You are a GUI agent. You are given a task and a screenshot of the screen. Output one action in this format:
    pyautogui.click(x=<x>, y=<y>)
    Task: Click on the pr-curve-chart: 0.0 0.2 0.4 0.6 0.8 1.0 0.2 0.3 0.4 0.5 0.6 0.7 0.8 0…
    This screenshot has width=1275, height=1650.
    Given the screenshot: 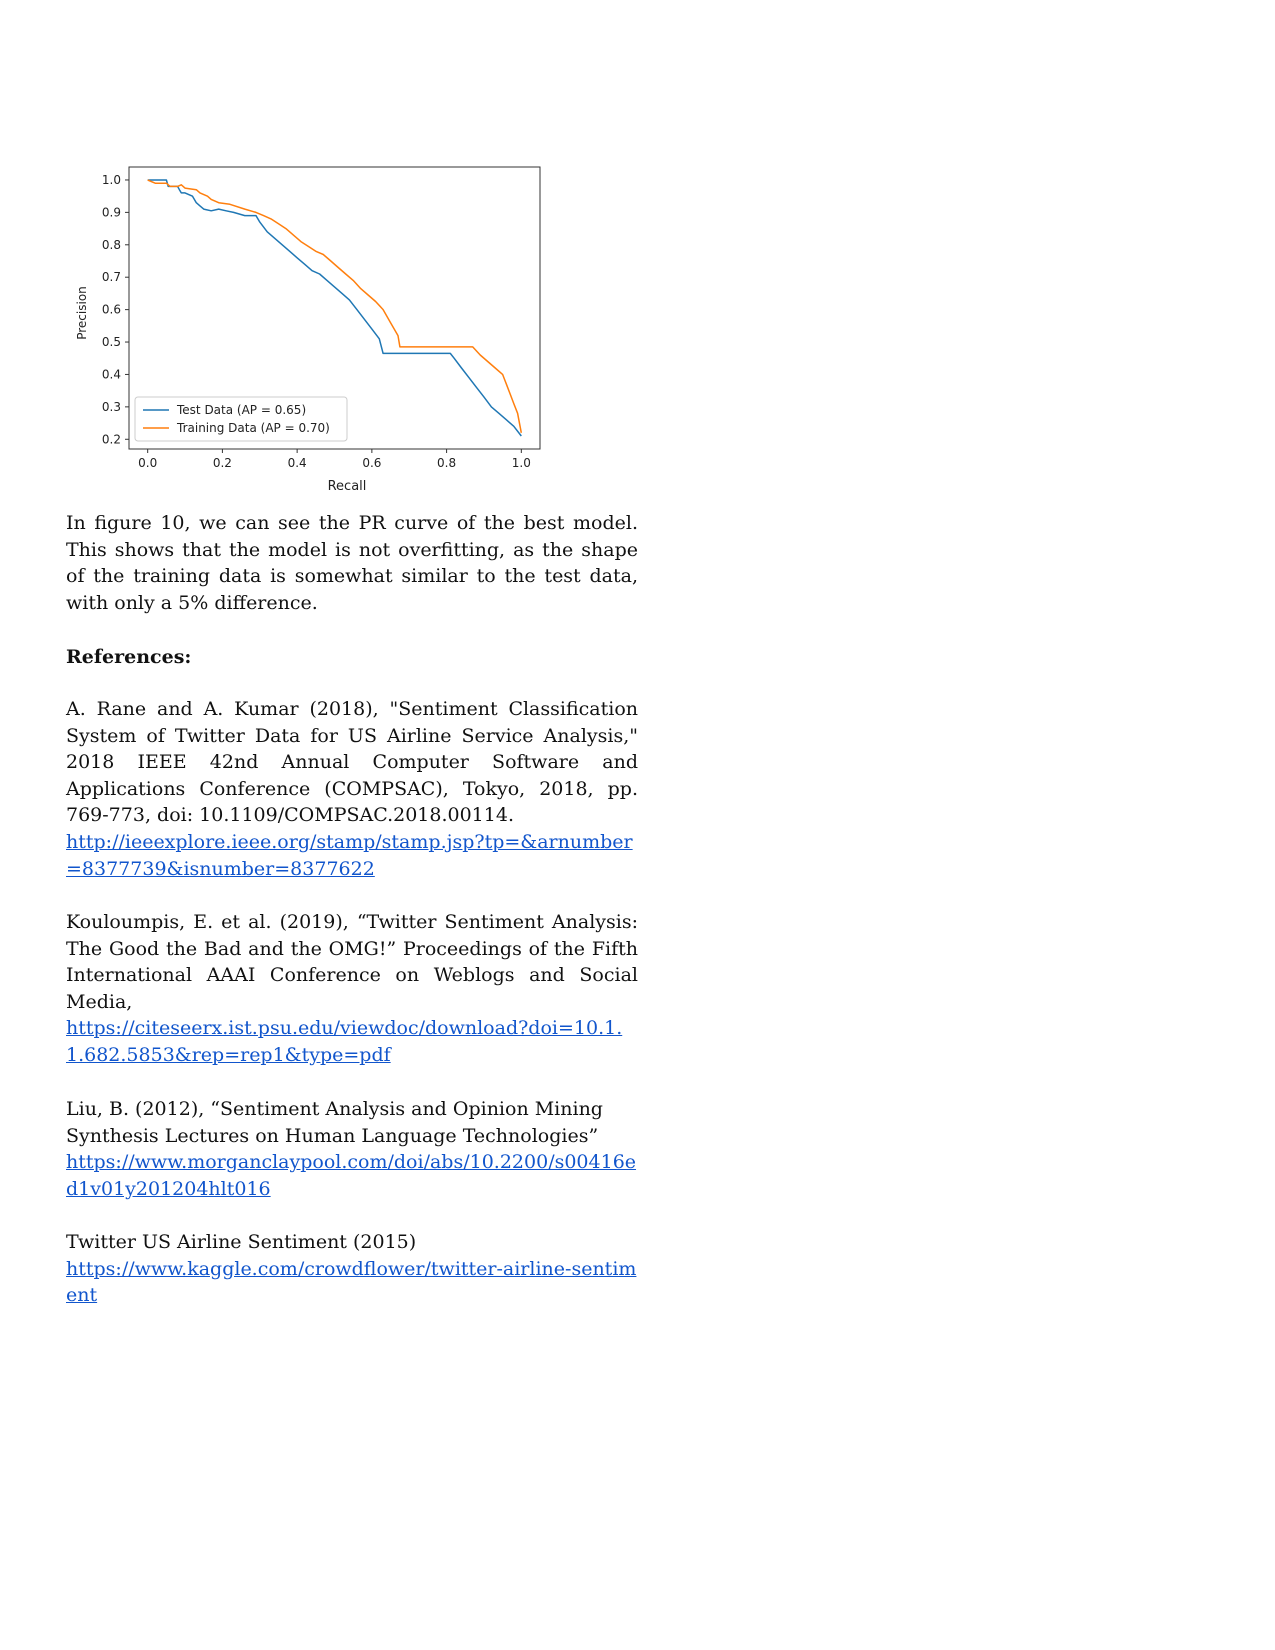 What is the action you would take?
    pyautogui.click(x=308, y=330)
    